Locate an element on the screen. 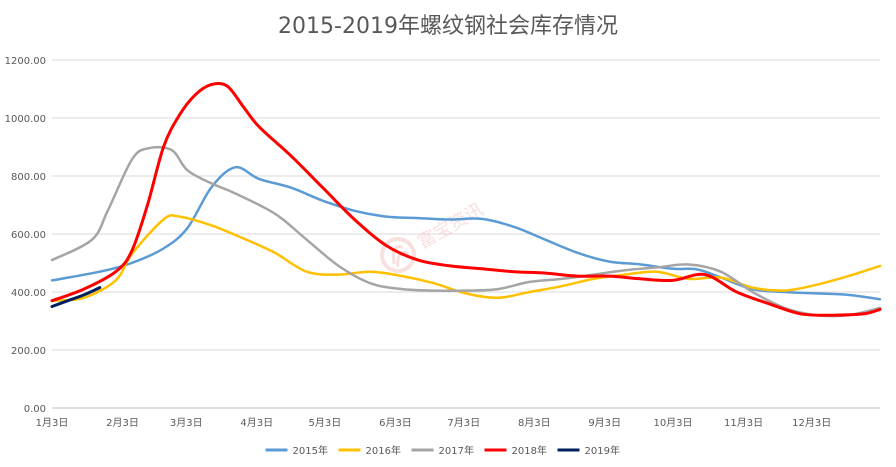 The image size is (896, 467). chart-title: 2015-2019年螺纹钢社会库存情况 is located at coordinates (448, 26).